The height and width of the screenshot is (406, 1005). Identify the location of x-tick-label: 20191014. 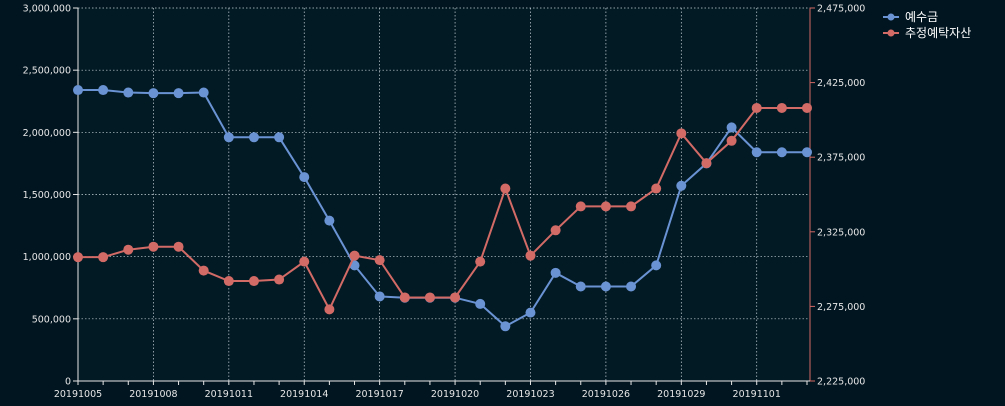
(304, 394).